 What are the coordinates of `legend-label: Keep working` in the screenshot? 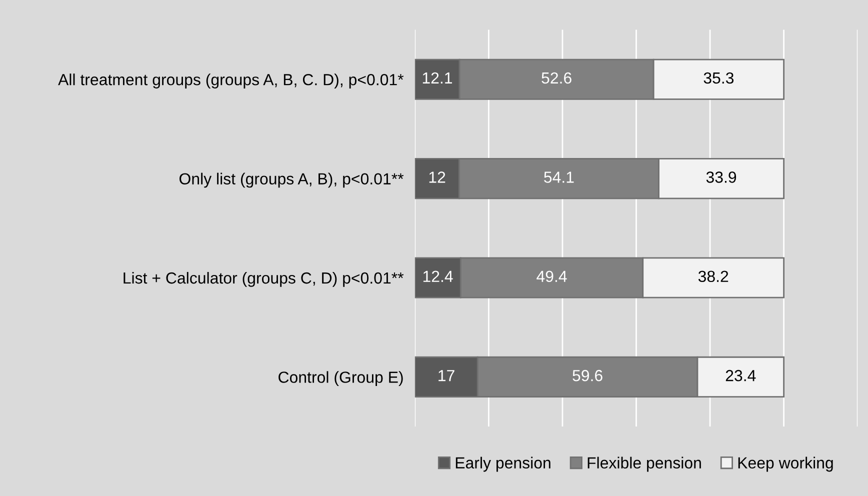 It's located at (785, 464).